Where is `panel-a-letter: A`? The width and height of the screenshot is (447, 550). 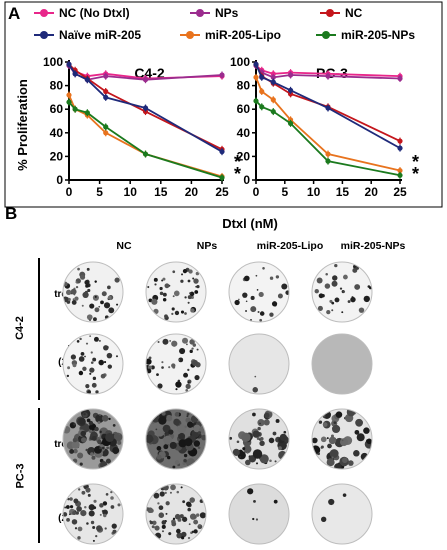
panel-a-letter: A is located at coordinates (14, 13).